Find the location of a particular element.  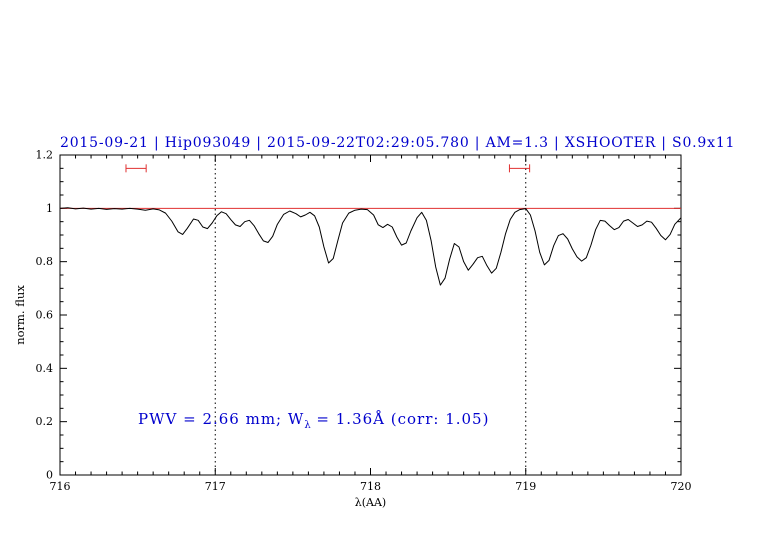

pwv-annotation: PWV = 2.66 mm; Wλ = 1.36Å (corr: 1.05) is located at coordinates (313, 420).